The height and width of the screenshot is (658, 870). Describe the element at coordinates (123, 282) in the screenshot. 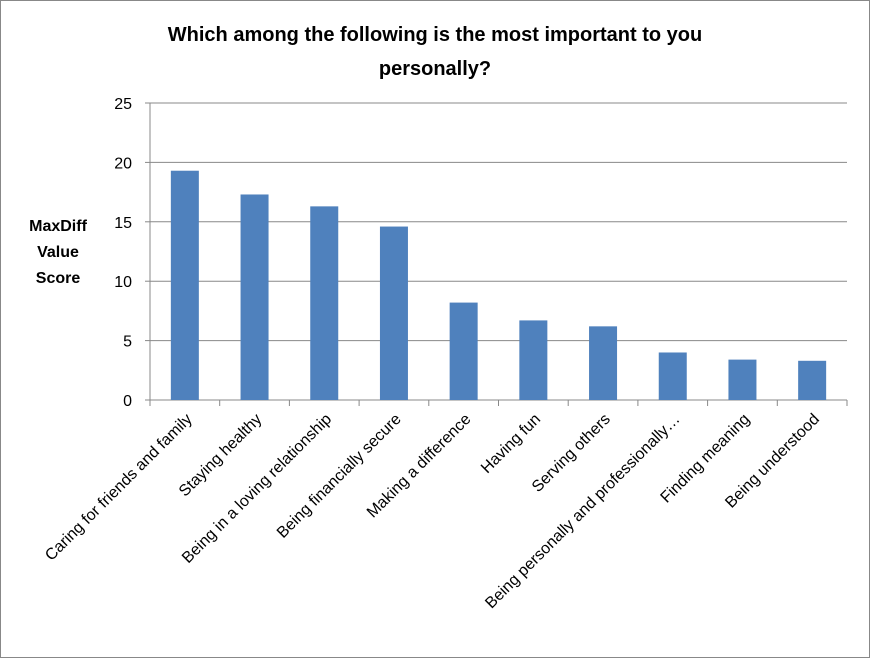

I see `y-tick-label: 10` at that location.